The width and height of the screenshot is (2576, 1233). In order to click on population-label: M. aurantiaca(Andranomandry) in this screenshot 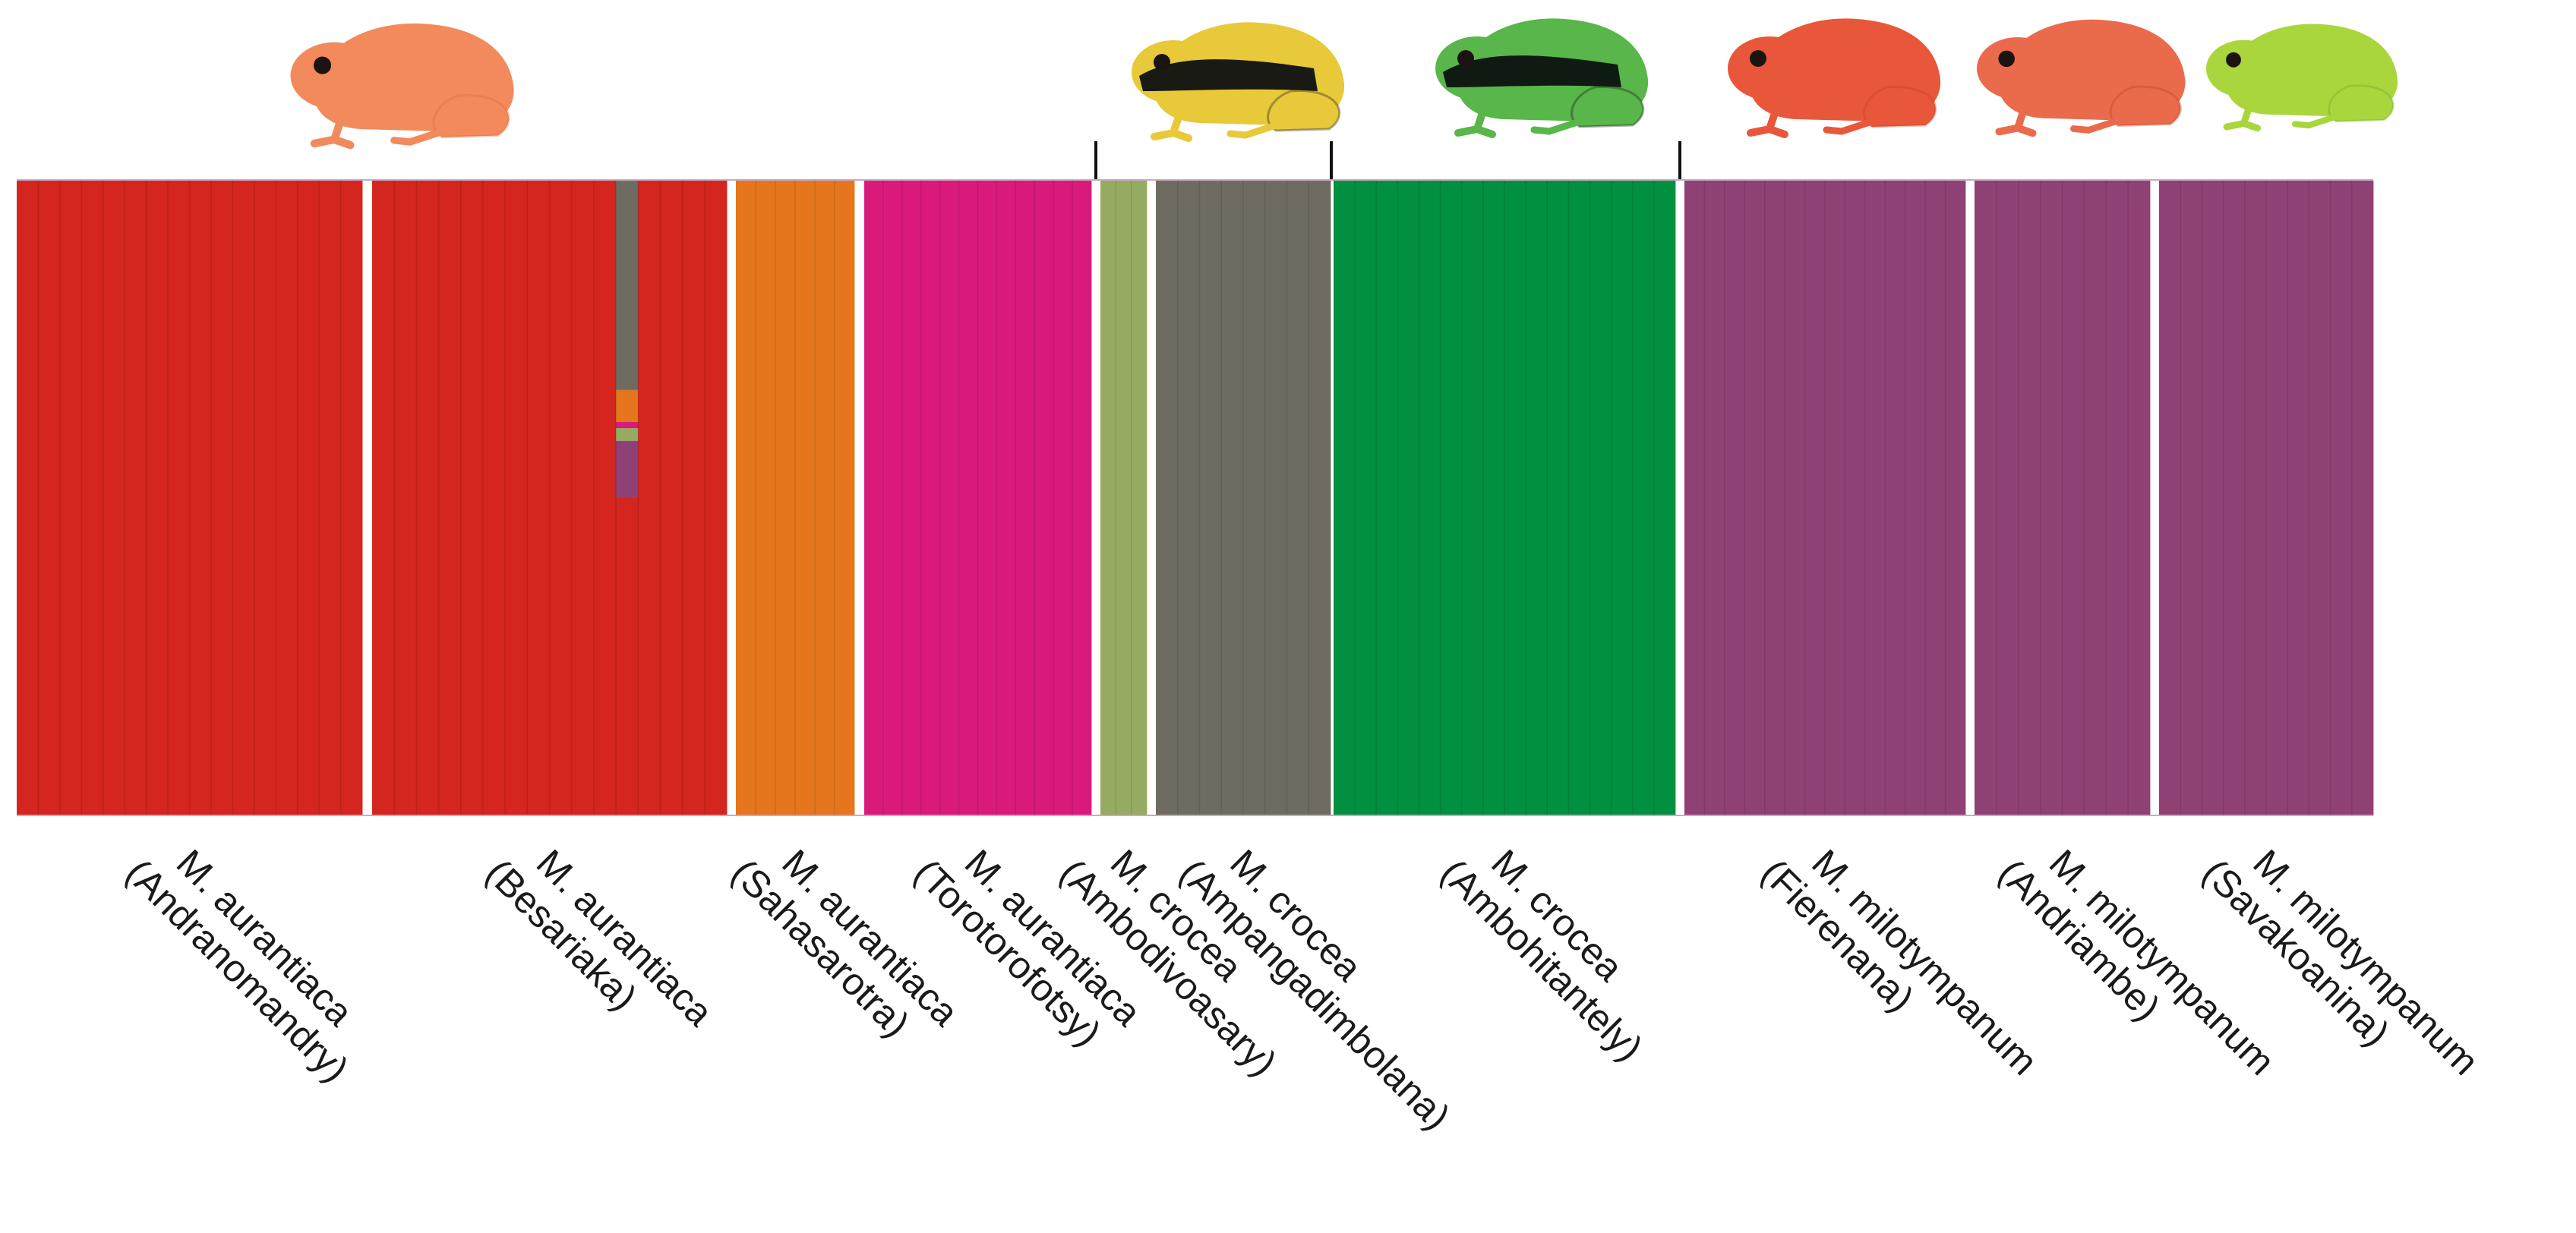, I will do `click(252, 956)`.